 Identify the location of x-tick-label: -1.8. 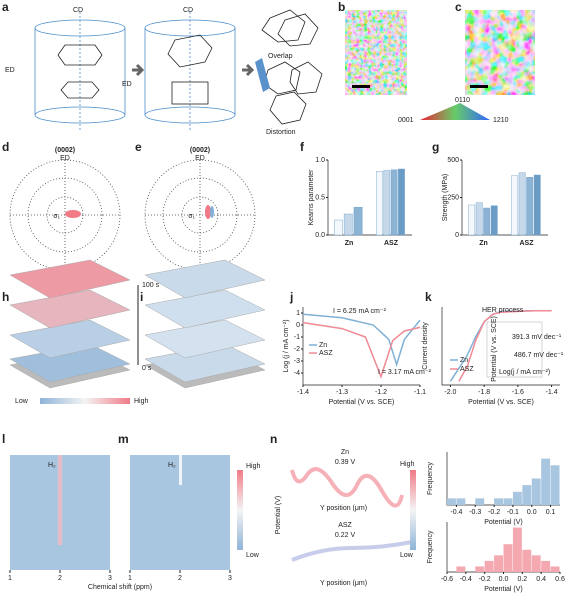
(484, 392).